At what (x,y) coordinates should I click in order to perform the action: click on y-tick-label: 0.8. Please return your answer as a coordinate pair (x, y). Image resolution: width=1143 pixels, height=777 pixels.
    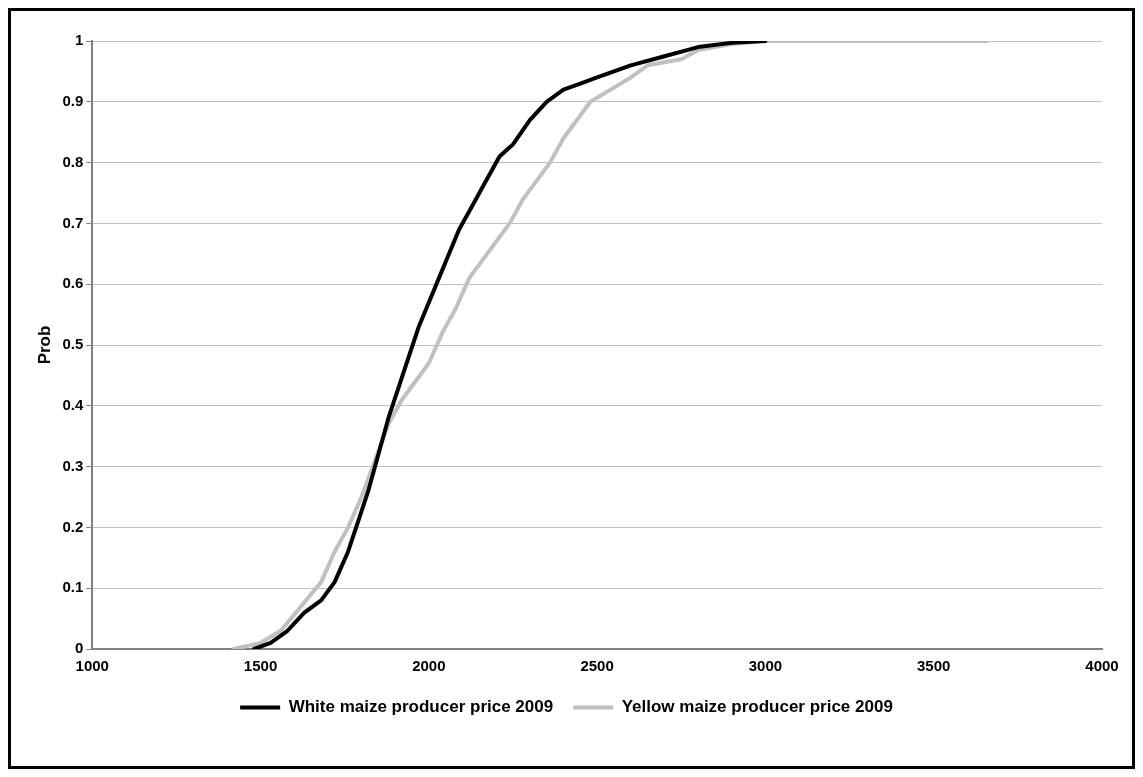
    Looking at the image, I should click on (73, 161).